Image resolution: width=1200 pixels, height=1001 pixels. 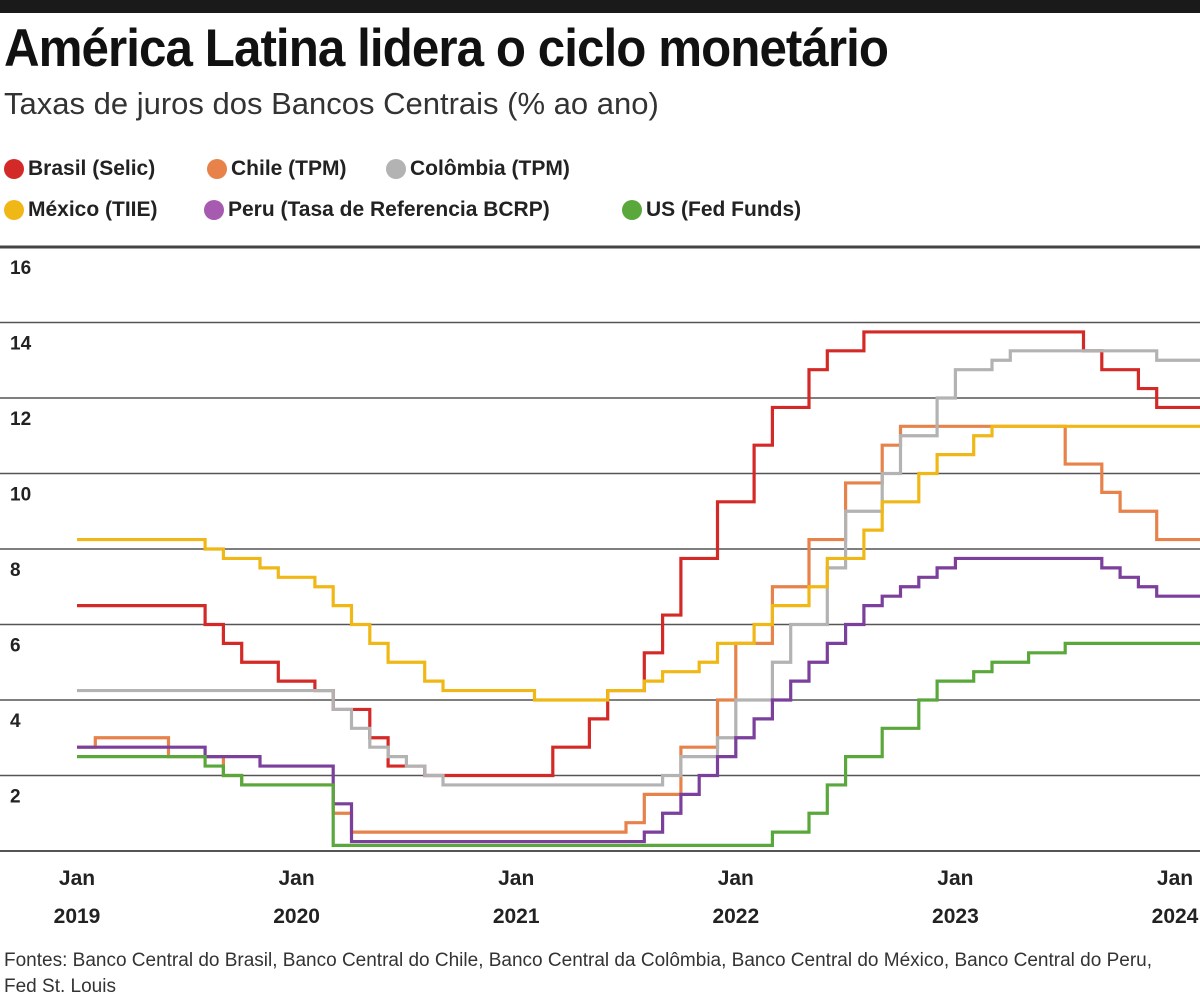 I want to click on y-tick-label: 4, so click(x=15, y=721).